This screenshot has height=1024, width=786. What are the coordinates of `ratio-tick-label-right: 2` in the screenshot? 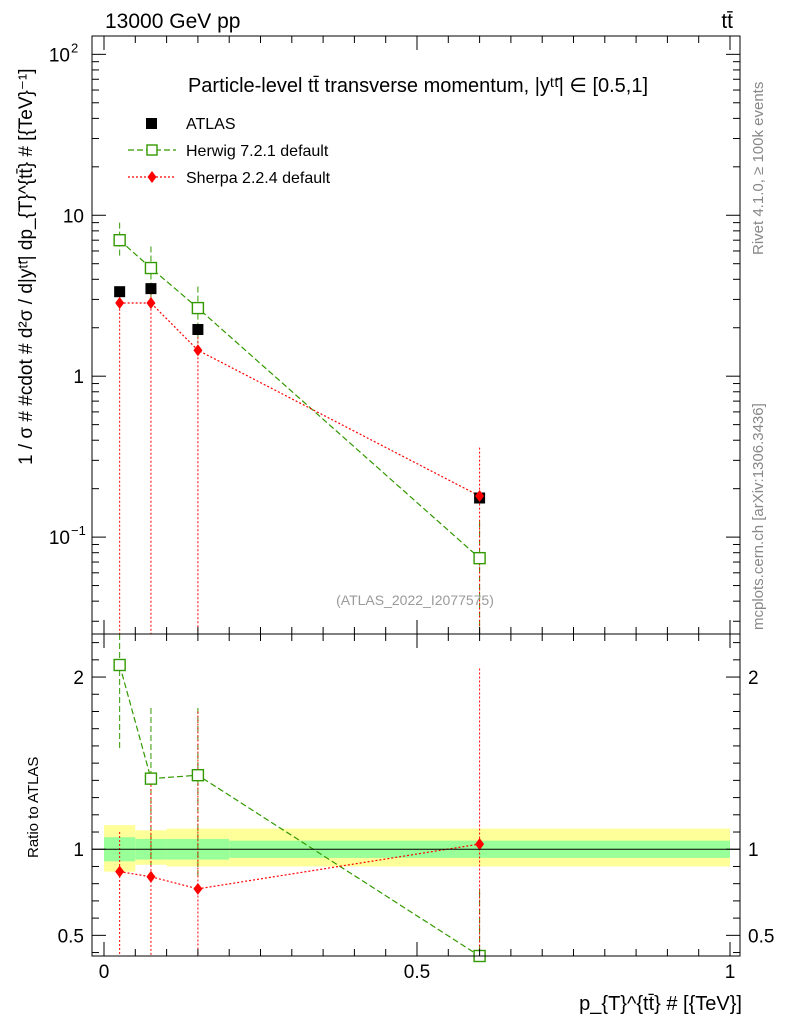 It's located at (753, 678).